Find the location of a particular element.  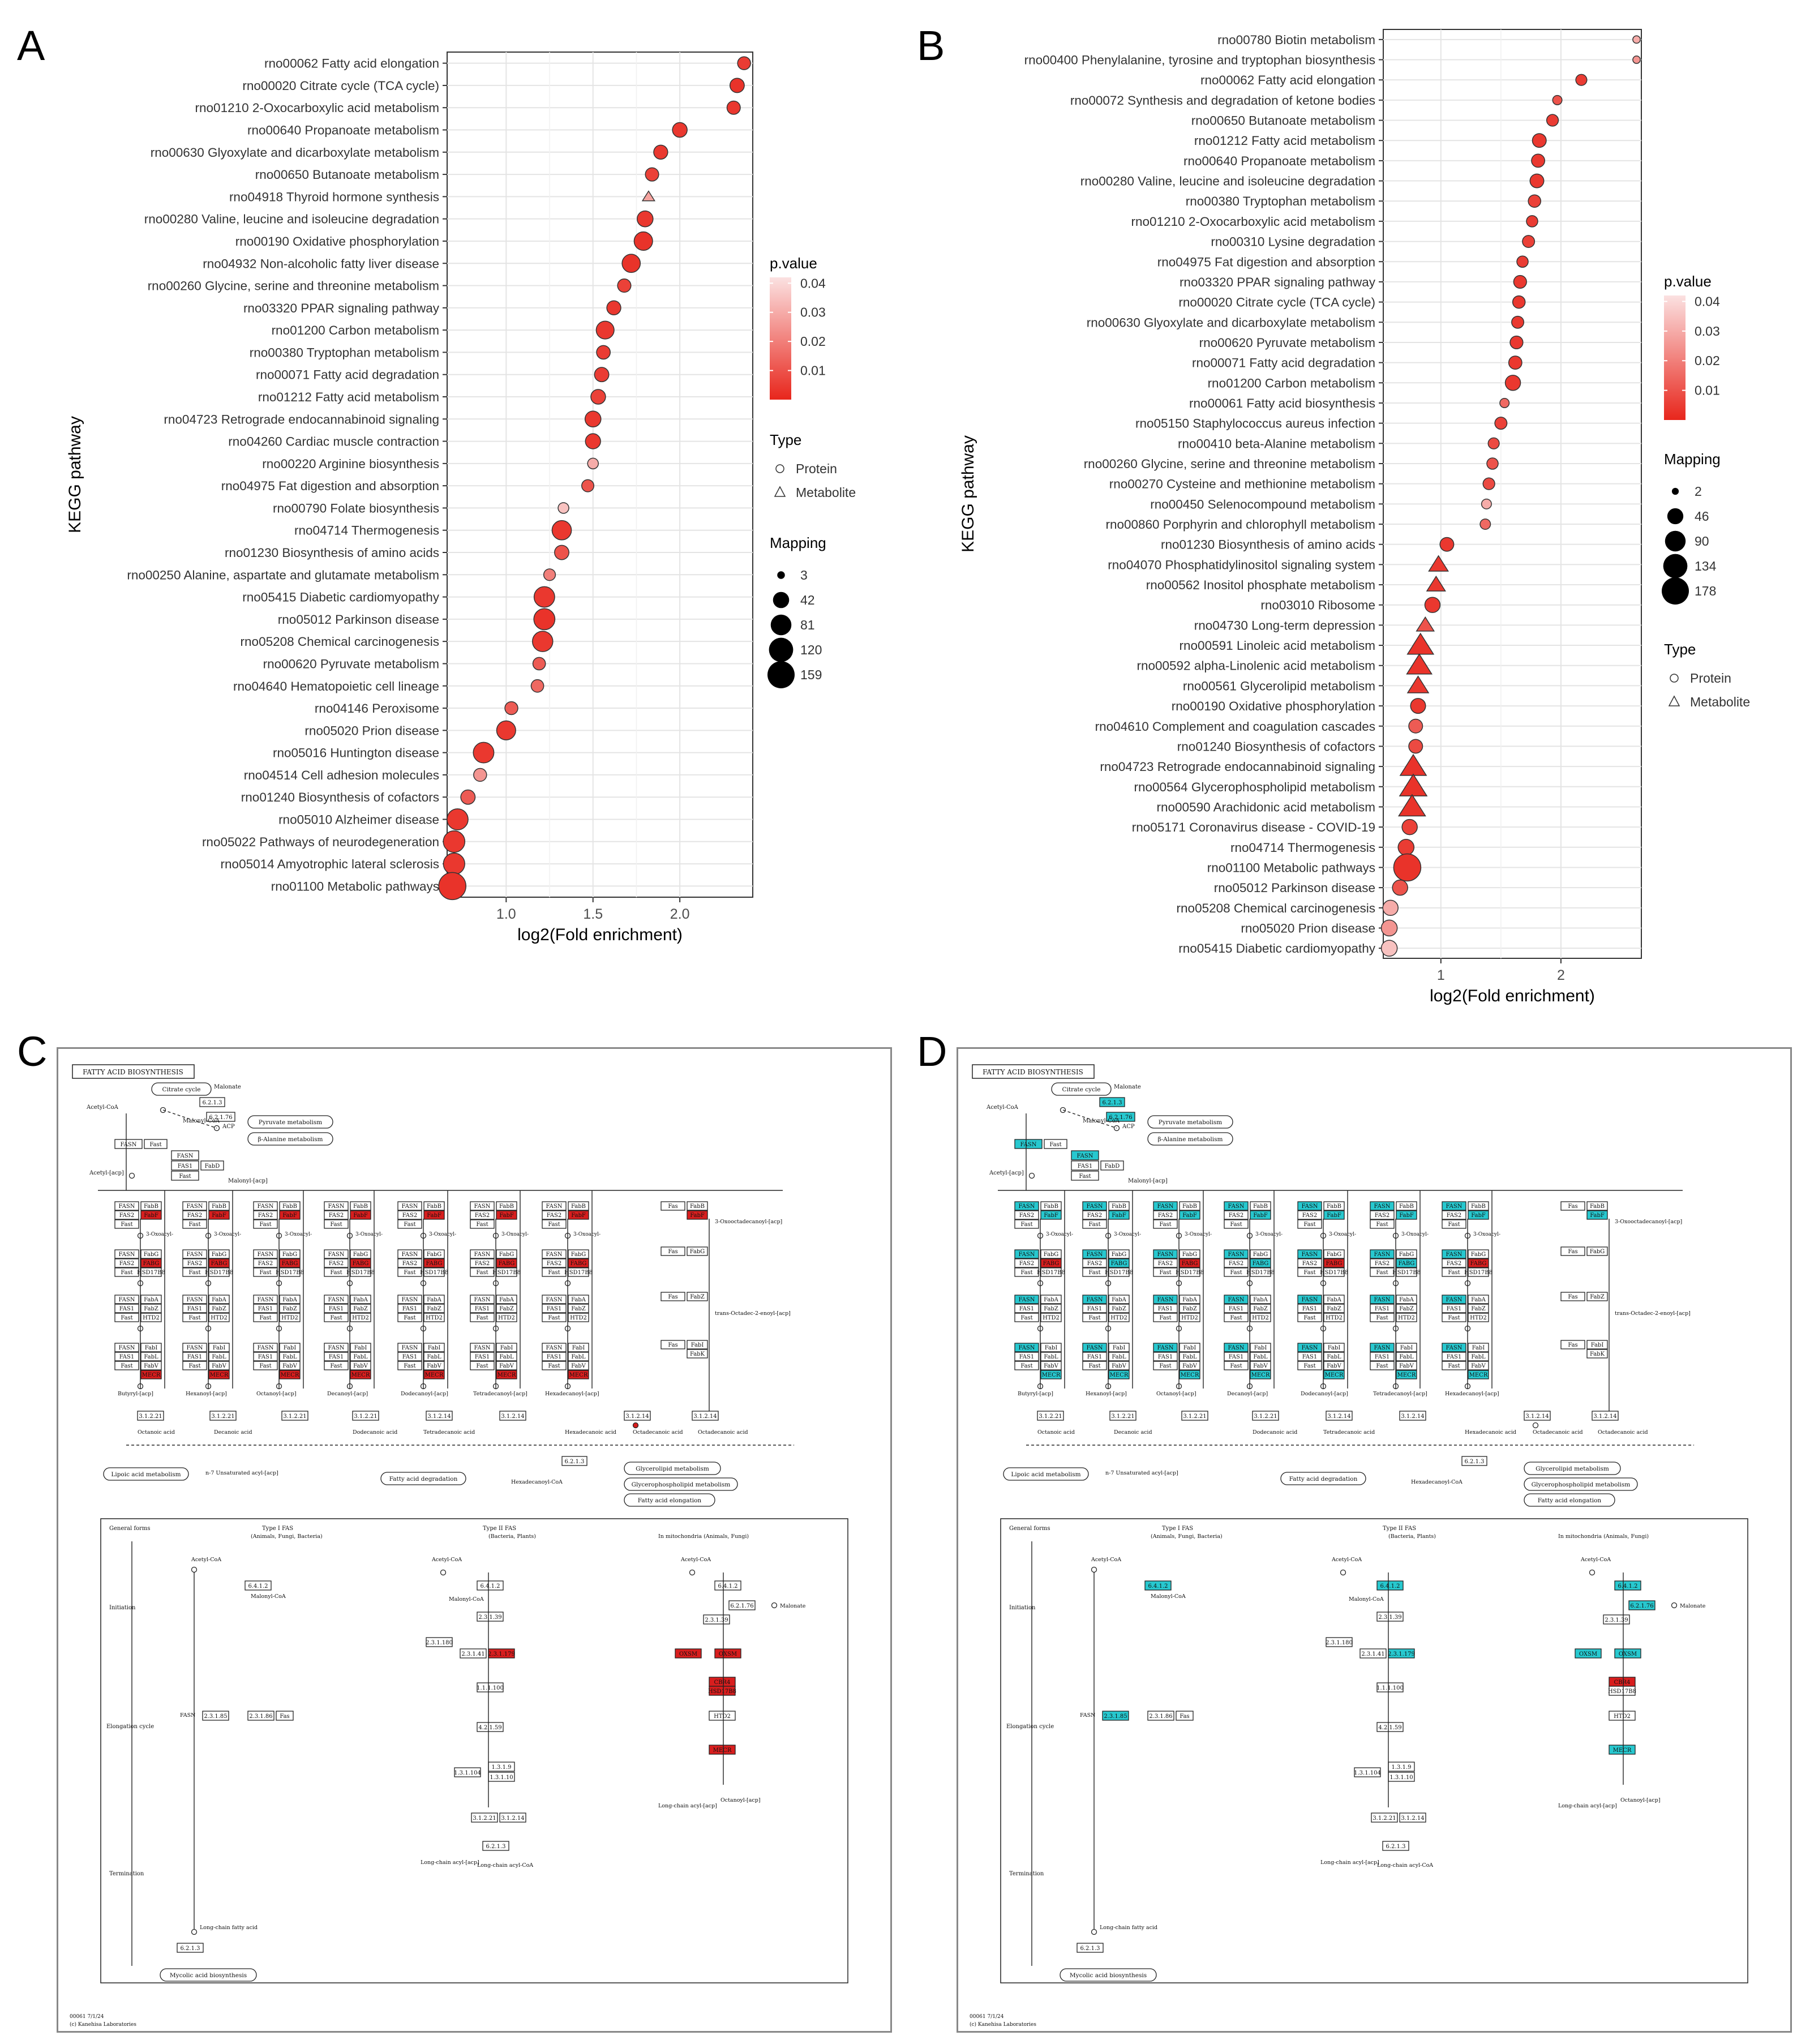

y-tick-label: rno00310 Lysine degradation is located at coordinates (1293, 242).